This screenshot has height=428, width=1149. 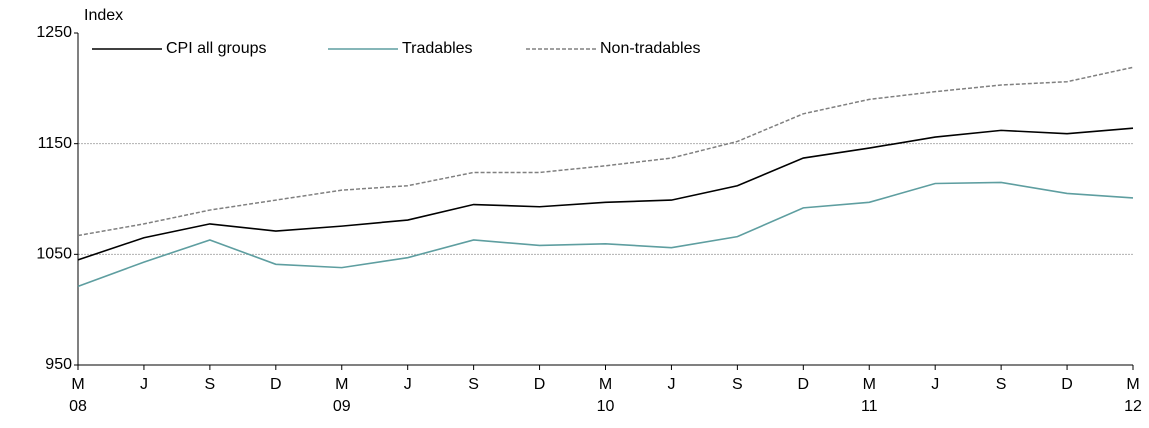 What do you see at coordinates (55, 143) in the screenshot?
I see `y-tick-label: 1150` at bounding box center [55, 143].